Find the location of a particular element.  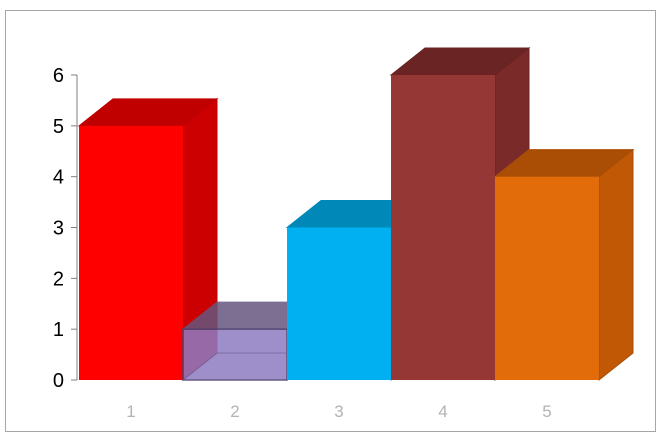

chart-axes is located at coordinates (74, 227).